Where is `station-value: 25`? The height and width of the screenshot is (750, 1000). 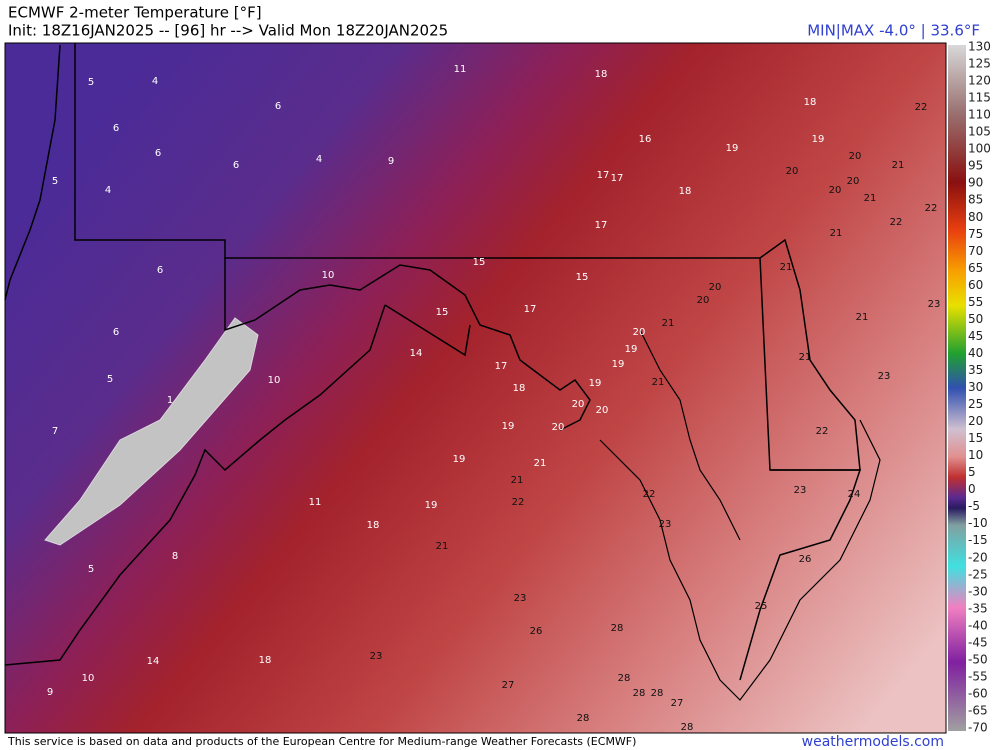 station-value: 25 is located at coordinates (761, 606).